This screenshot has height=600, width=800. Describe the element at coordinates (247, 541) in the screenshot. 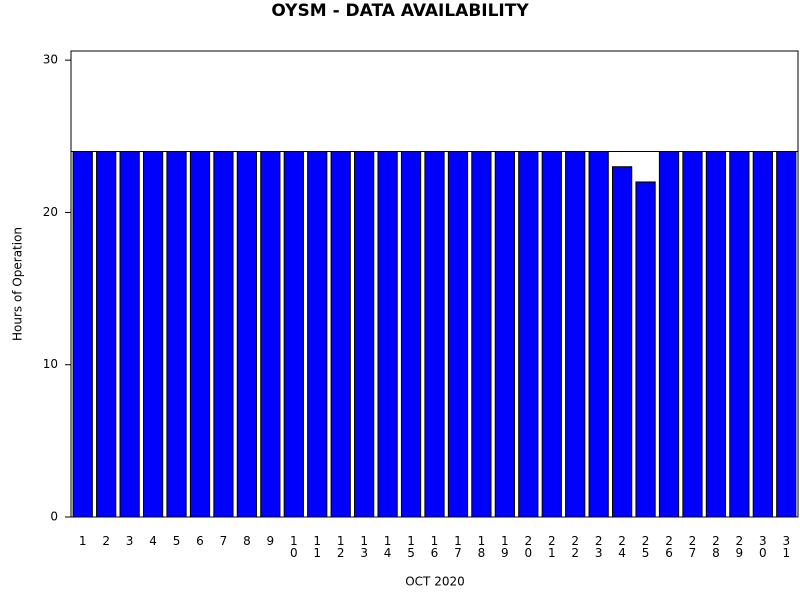

I see `x-tick-label: 8` at that location.